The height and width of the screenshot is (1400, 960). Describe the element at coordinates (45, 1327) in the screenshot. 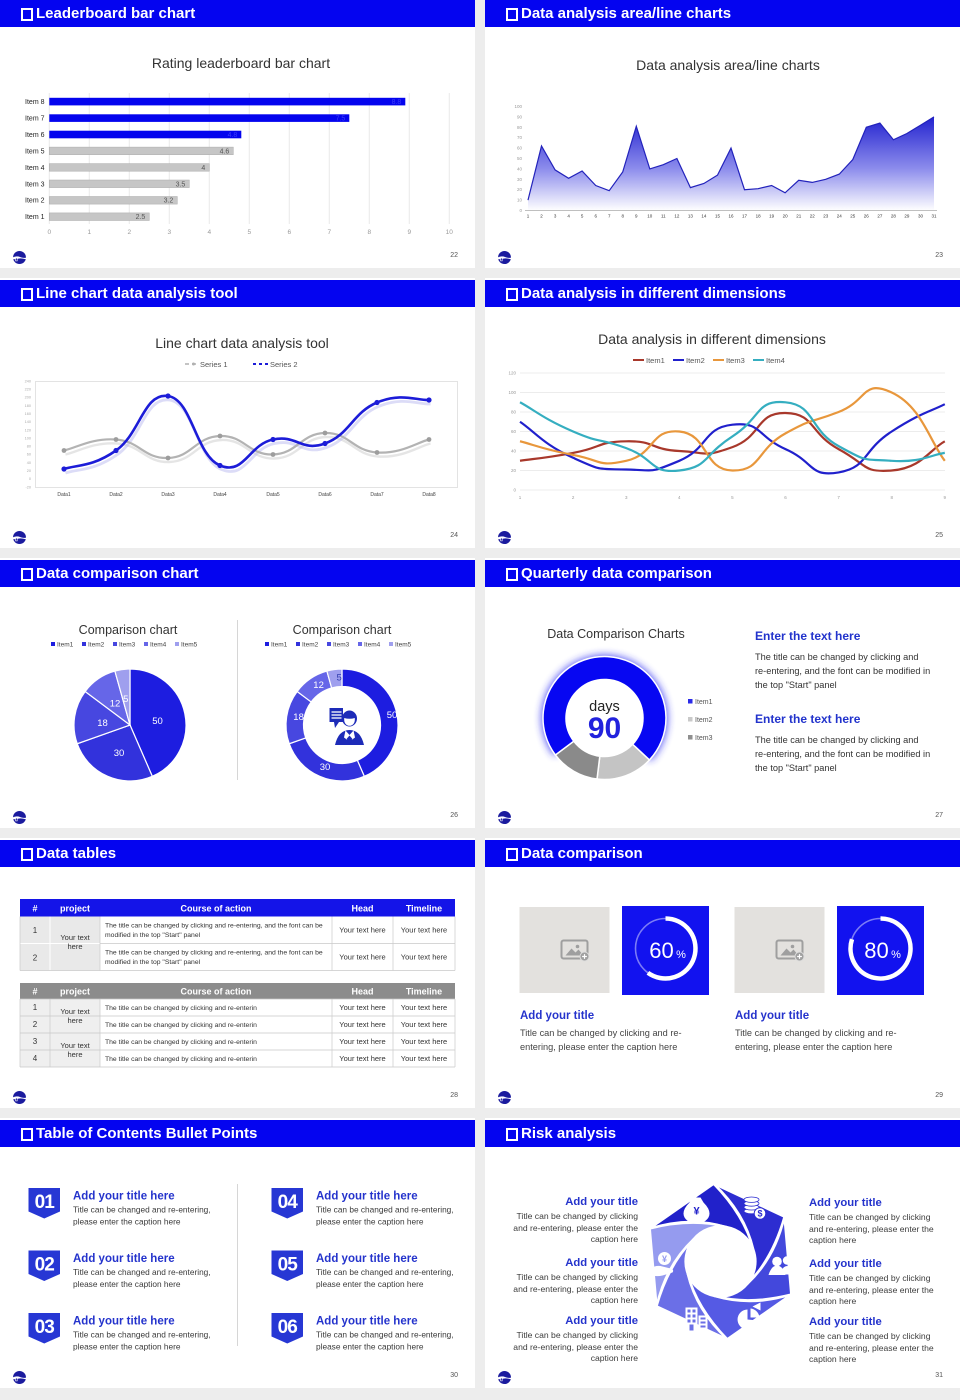

I see `svg-text: 03` at that location.